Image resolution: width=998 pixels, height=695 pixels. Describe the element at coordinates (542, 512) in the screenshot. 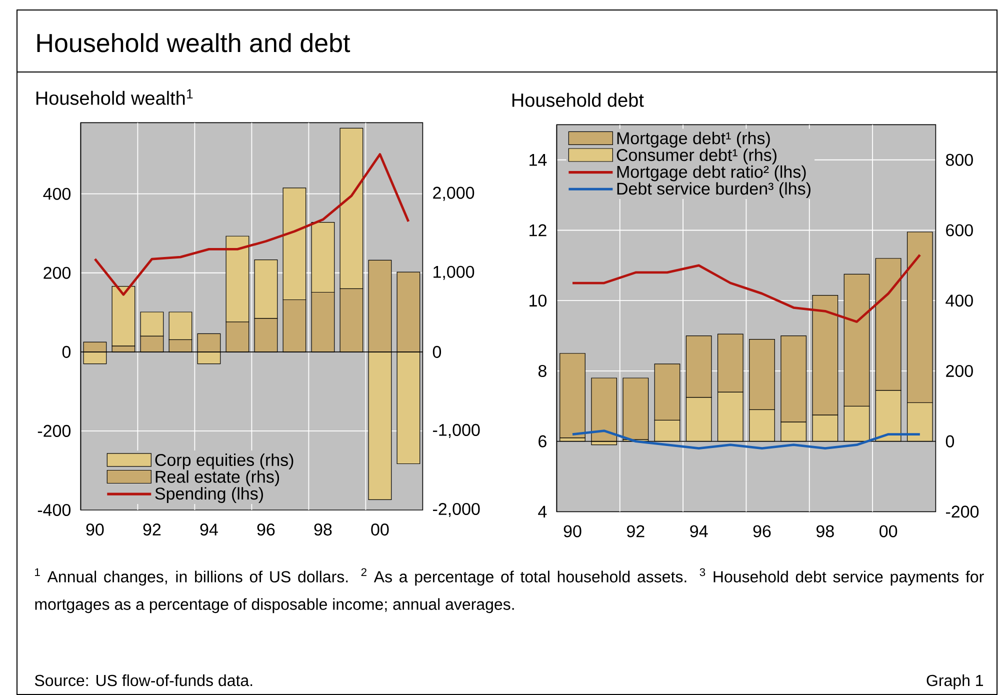

I see `y-tick-label: 4` at that location.